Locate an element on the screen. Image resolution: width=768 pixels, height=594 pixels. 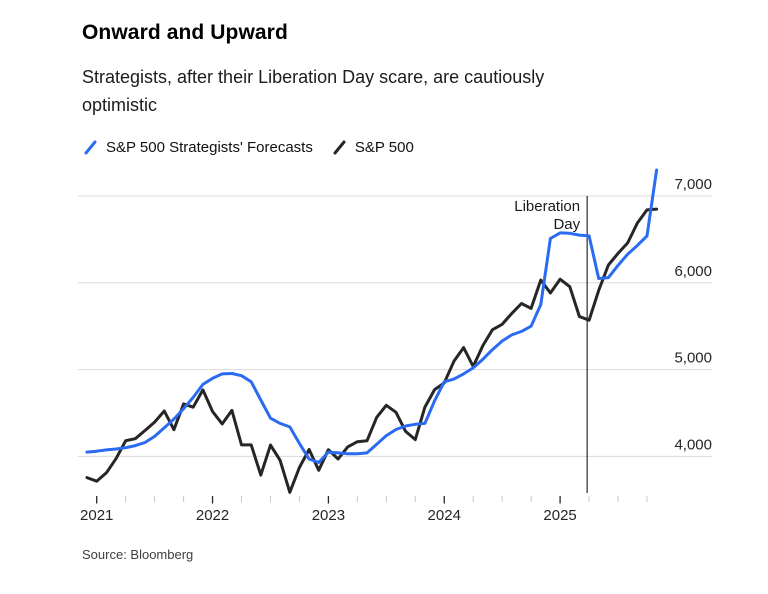
page-title: Onward and Upward is located at coordinates (185, 32).